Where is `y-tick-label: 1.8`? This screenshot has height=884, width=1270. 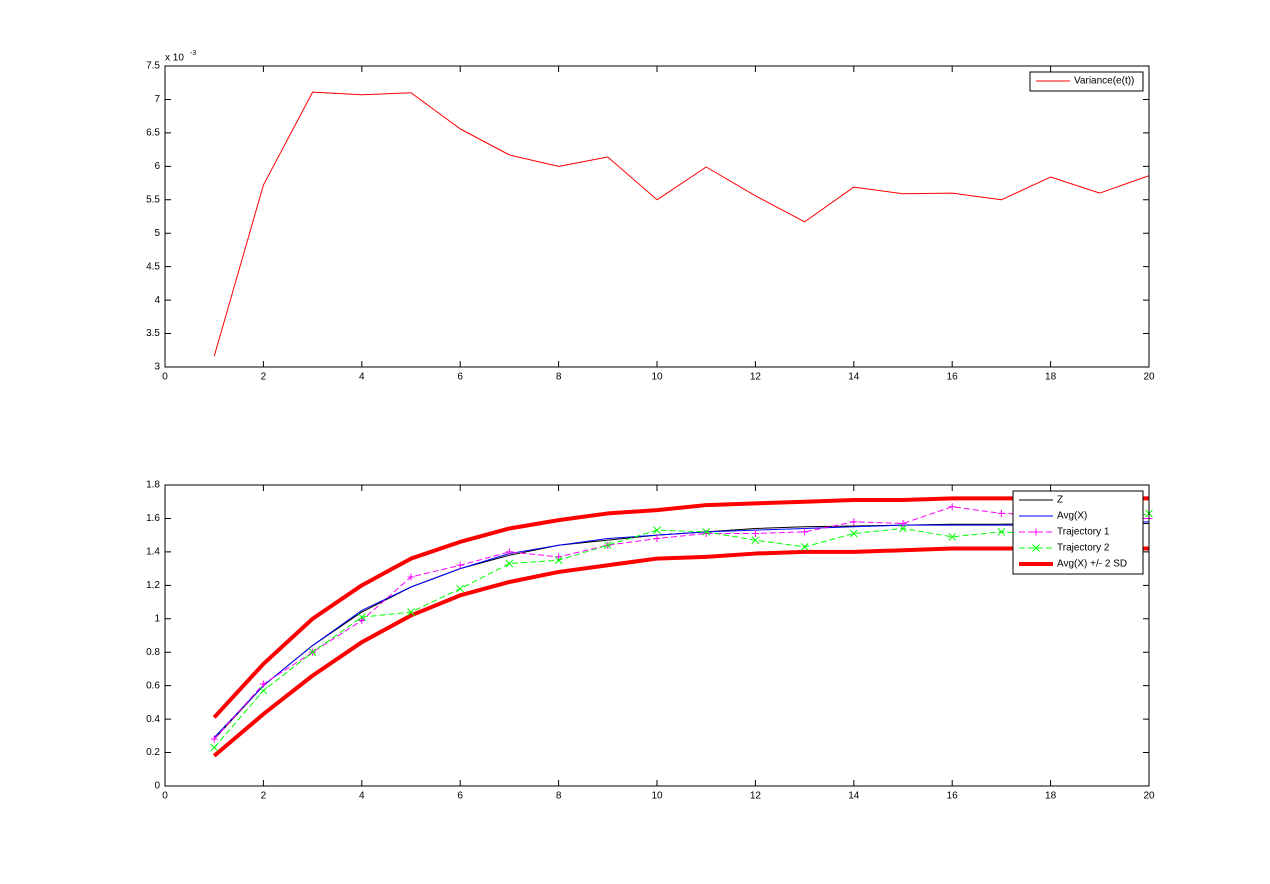 y-tick-label: 1.8 is located at coordinates (153, 485).